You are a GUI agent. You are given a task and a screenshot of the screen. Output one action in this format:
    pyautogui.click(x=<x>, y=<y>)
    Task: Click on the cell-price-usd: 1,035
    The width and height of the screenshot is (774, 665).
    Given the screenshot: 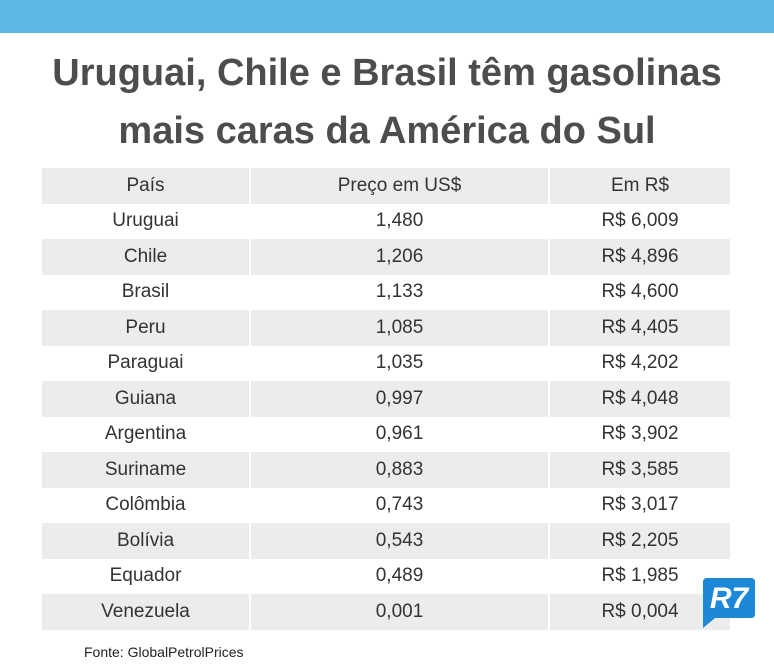 What is the action you would take?
    pyautogui.click(x=400, y=363)
    